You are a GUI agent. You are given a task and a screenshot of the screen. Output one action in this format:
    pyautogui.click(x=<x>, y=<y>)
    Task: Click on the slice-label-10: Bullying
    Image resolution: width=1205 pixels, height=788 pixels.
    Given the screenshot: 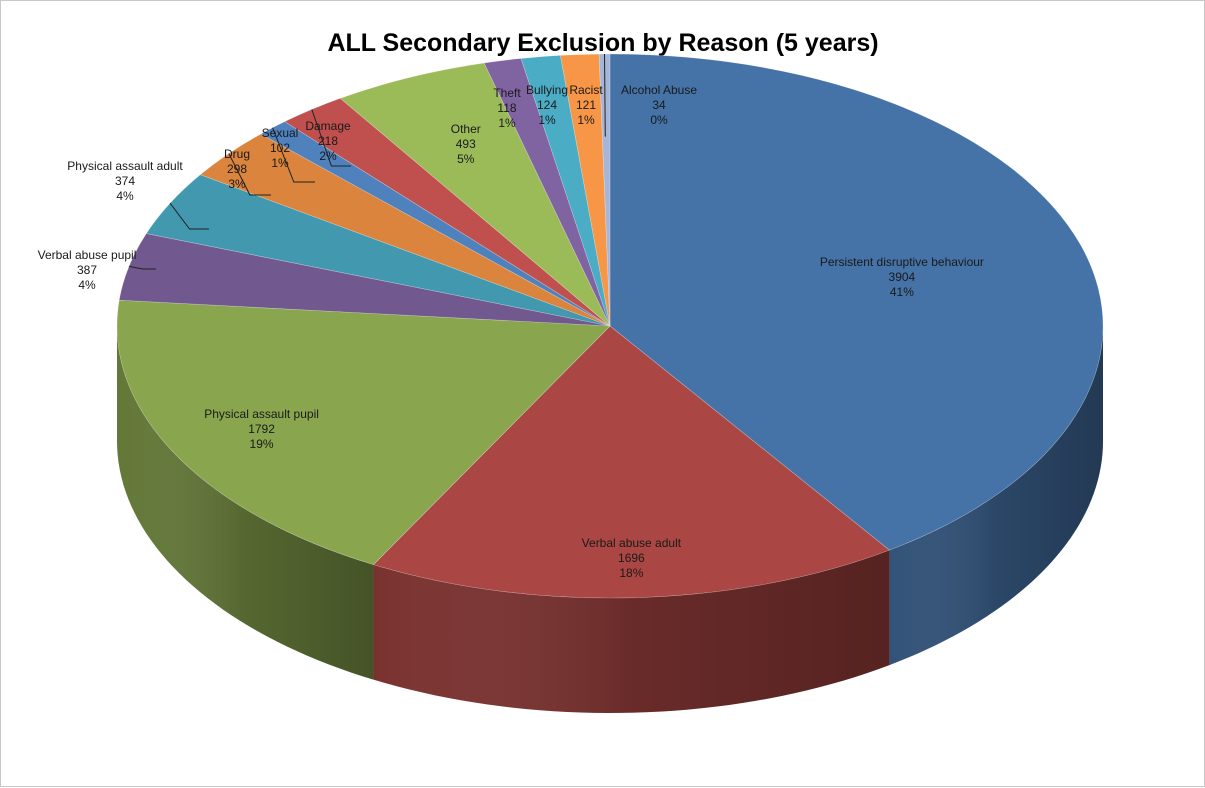 What is the action you would take?
    pyautogui.click(x=547, y=90)
    